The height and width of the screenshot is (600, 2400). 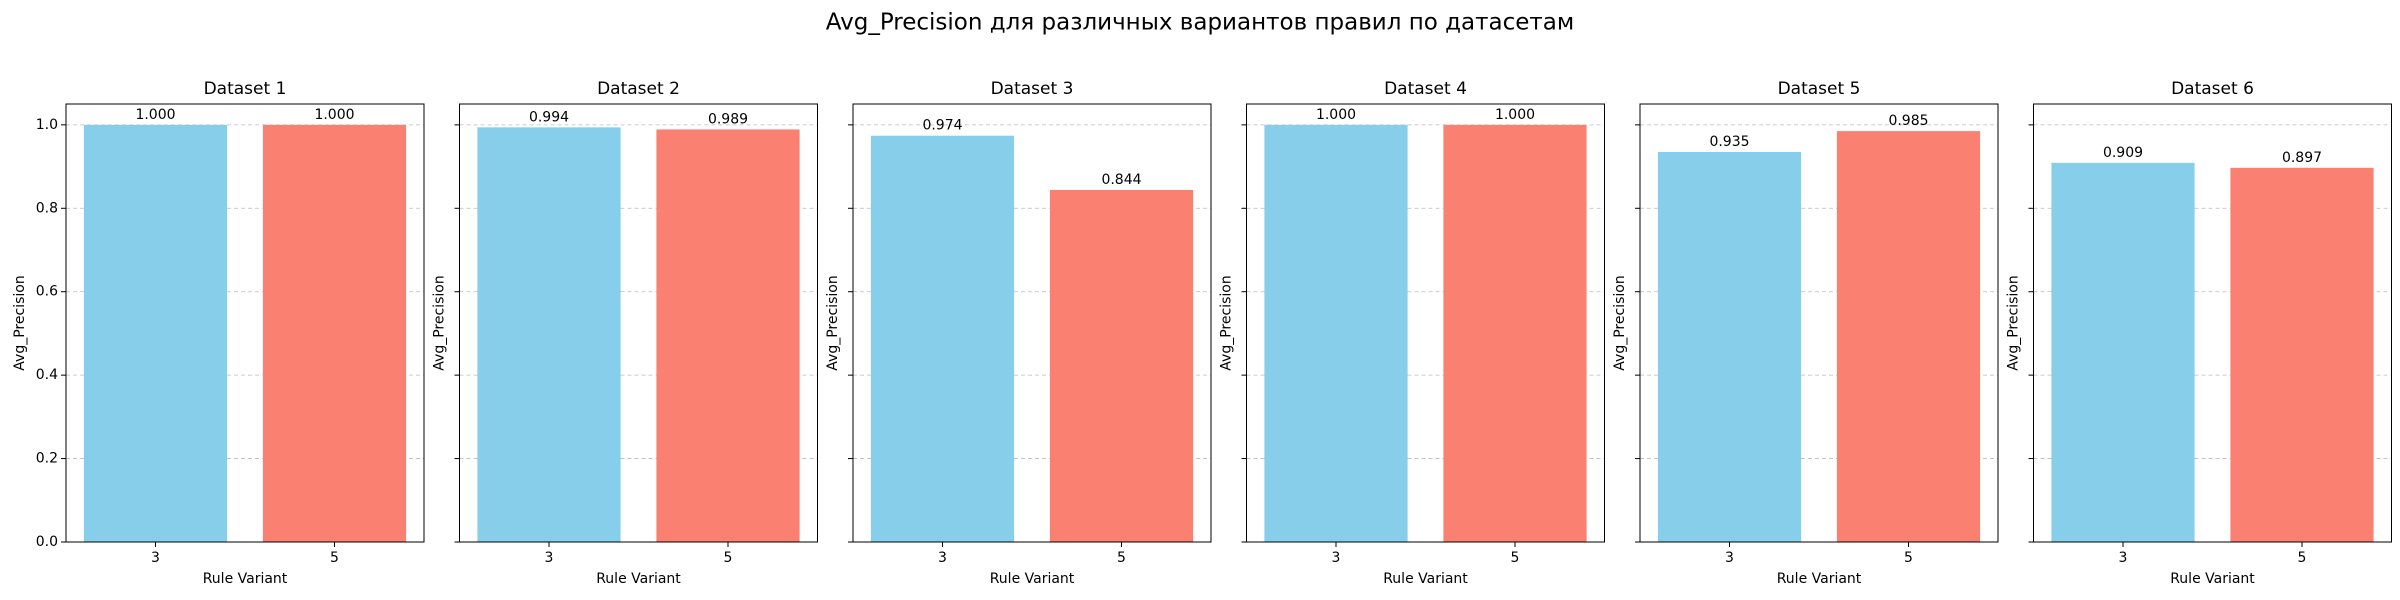 I want to click on value-label: 0.935, so click(x=1729, y=142).